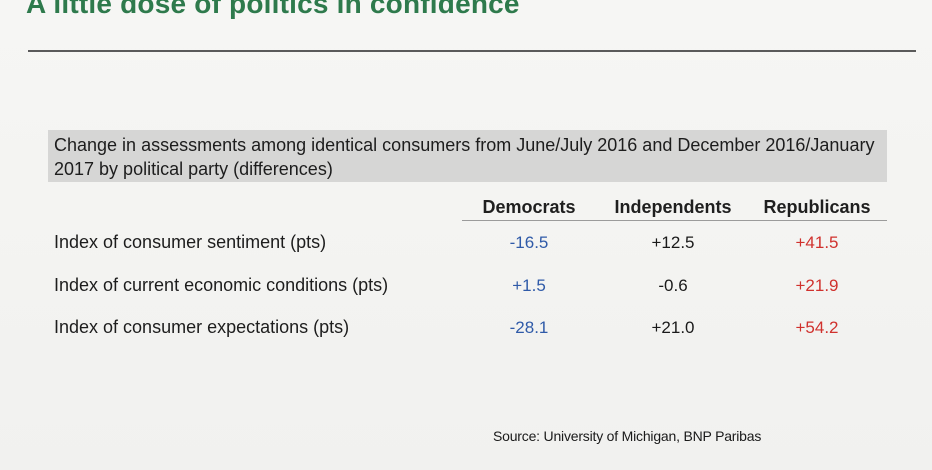 This screenshot has height=470, width=932. Describe the element at coordinates (529, 207) in the screenshot. I see `column-header-democrats: Democrats` at that location.